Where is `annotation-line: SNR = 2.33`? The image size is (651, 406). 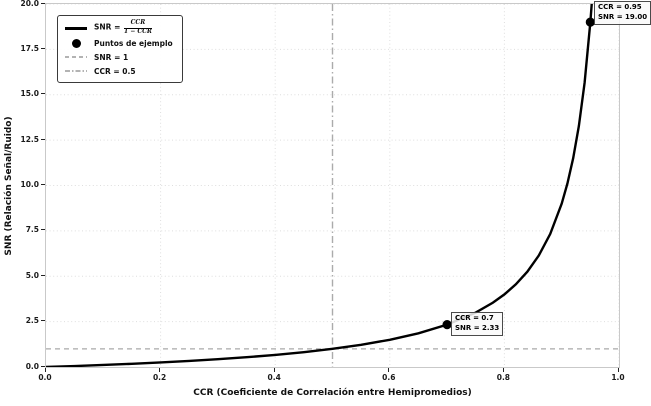
annotation-line: SNR = 2.33 is located at coordinates (477, 327).